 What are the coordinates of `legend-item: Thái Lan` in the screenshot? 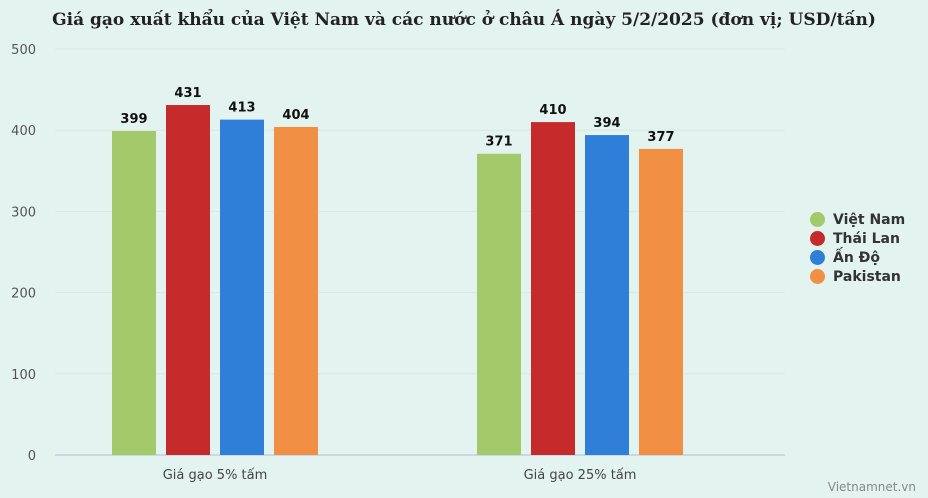 It's located at (857, 238).